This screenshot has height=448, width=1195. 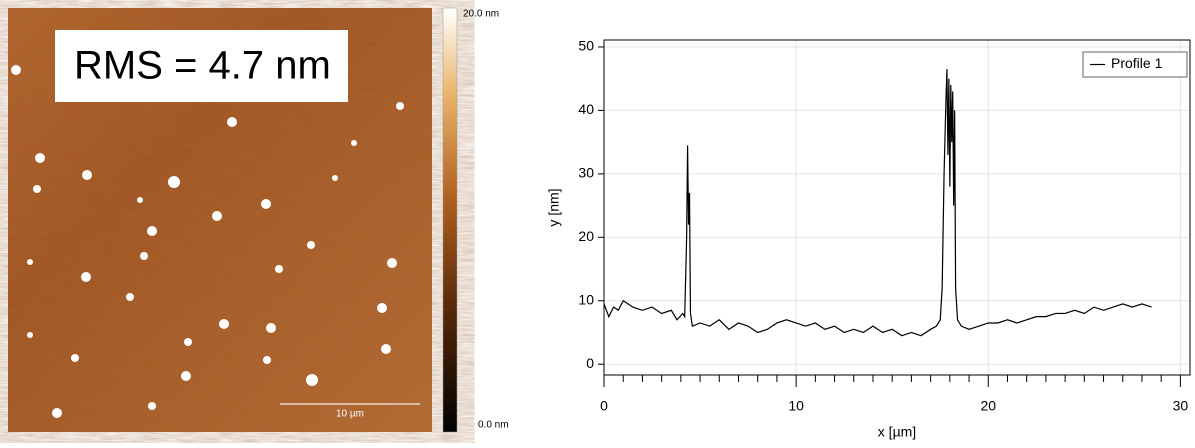 I want to click on y-tick-label: 40, so click(x=586, y=109).